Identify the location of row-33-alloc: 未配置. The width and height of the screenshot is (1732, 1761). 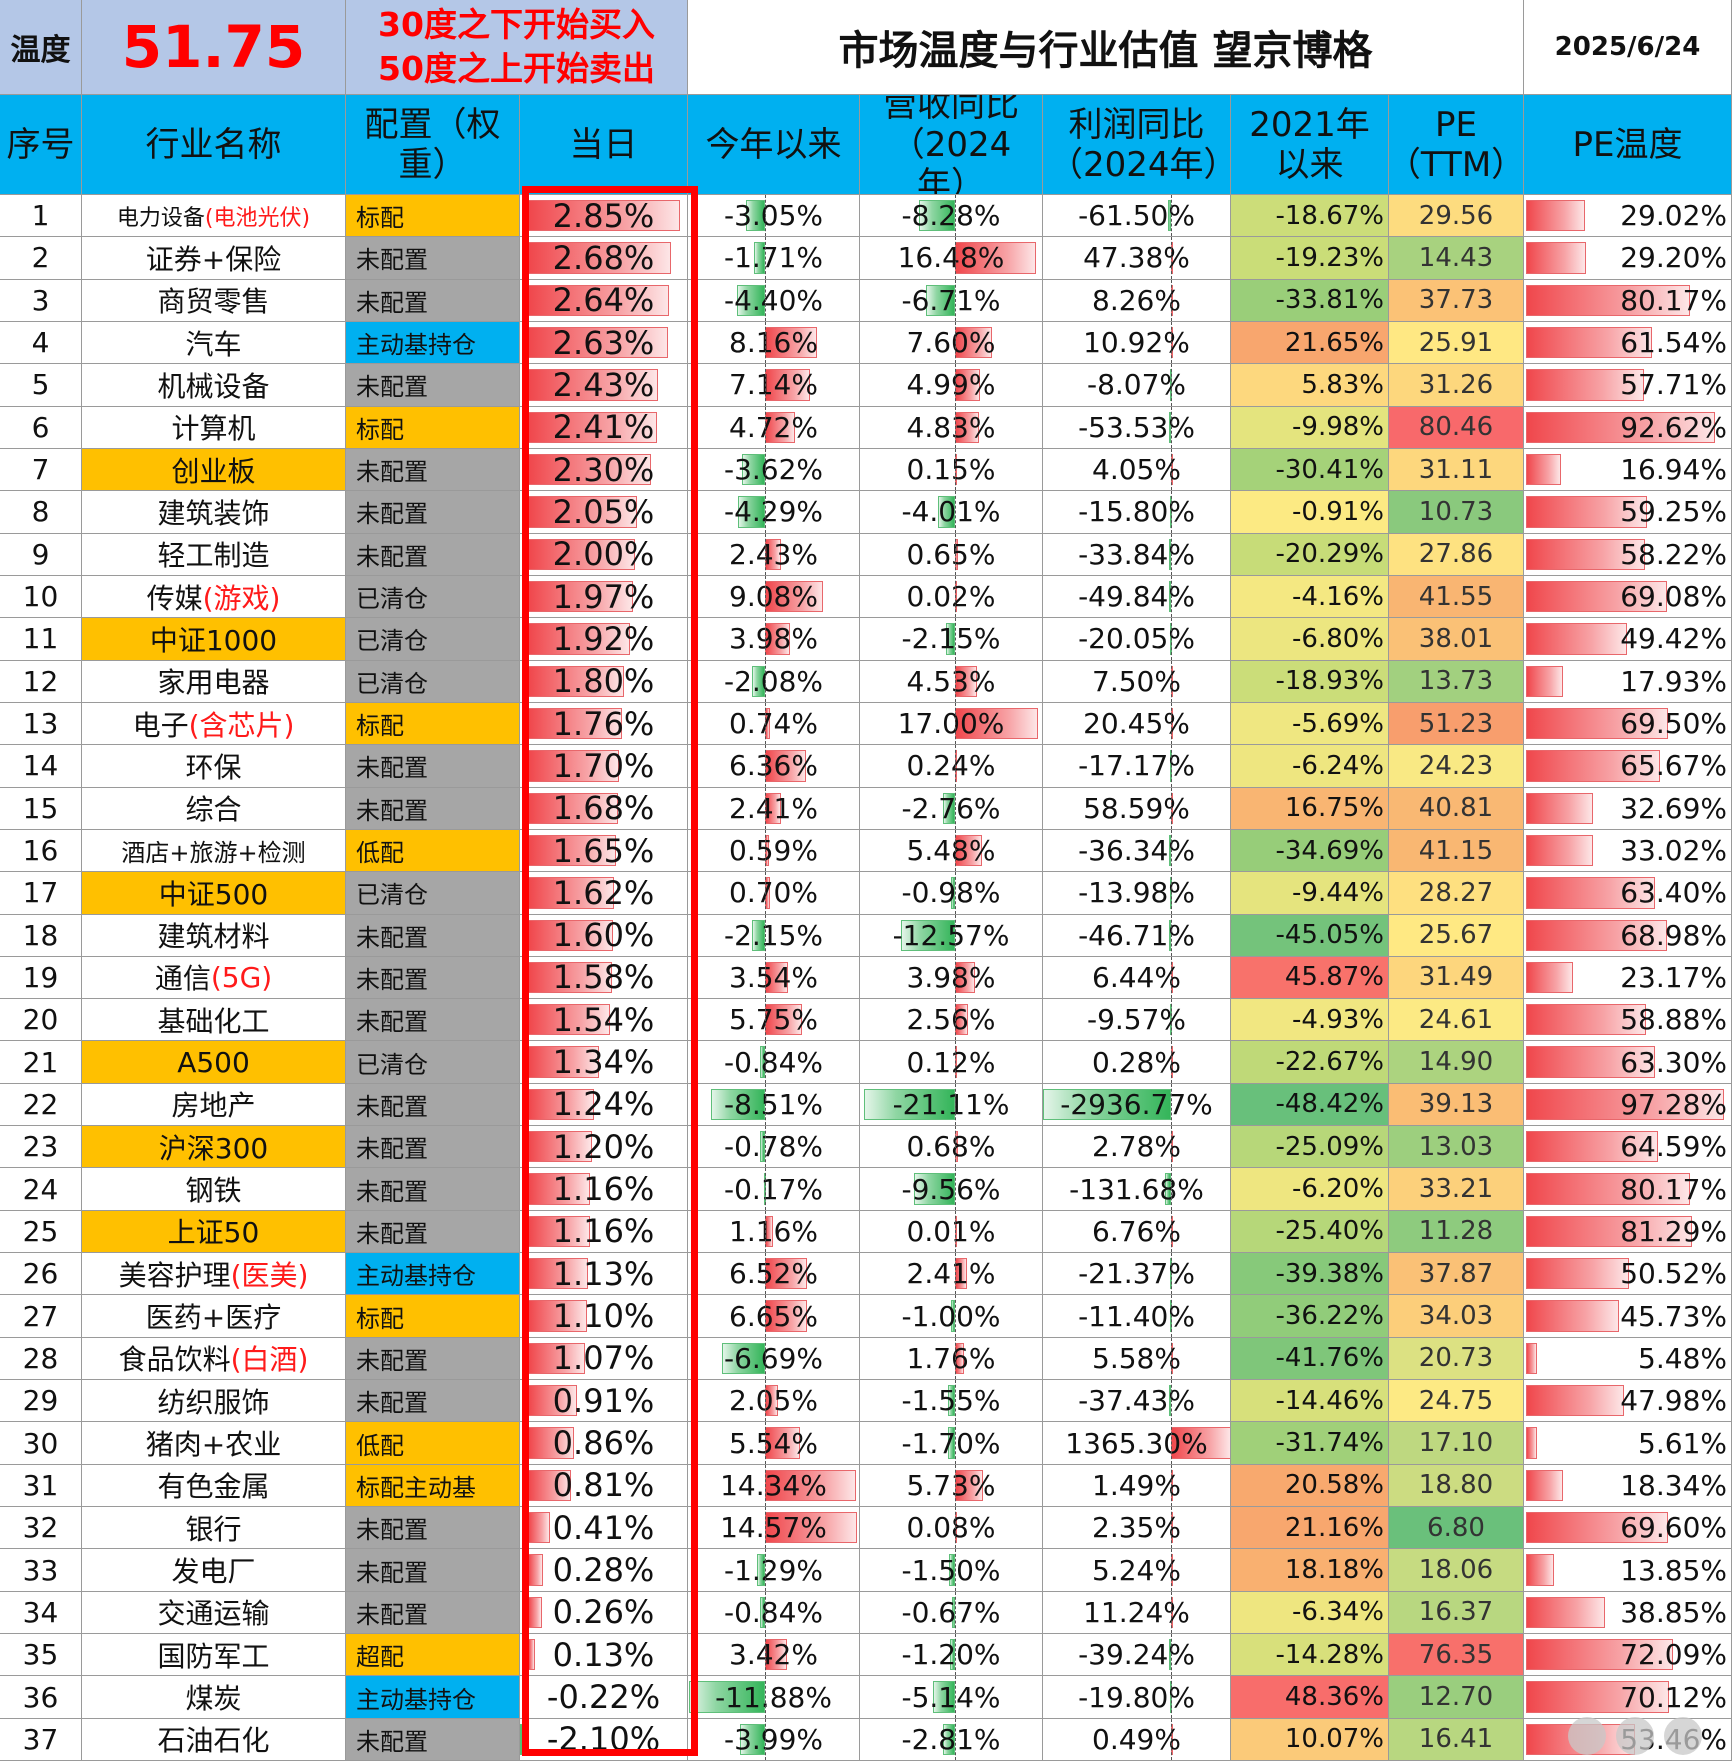
(433, 1570).